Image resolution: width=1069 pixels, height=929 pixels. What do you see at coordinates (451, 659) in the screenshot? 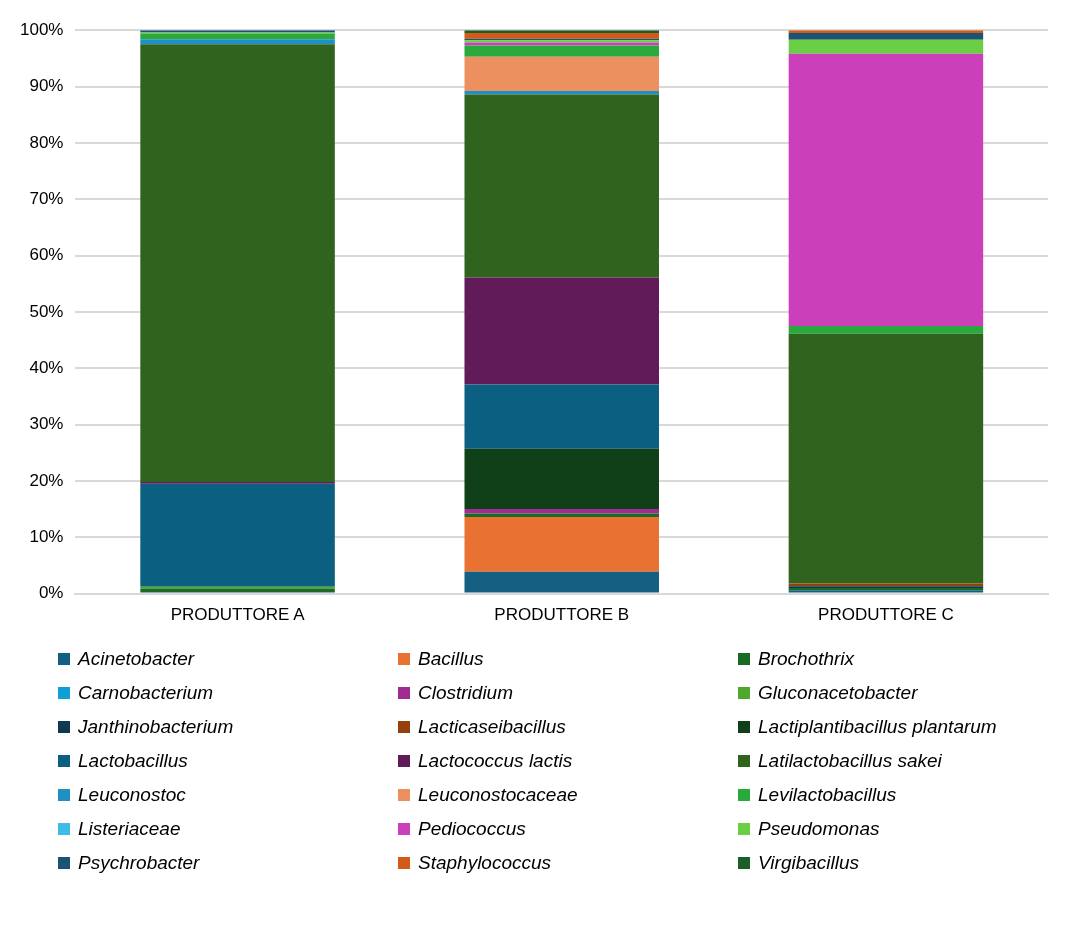
I see `legend-label: Bacillus` at bounding box center [451, 659].